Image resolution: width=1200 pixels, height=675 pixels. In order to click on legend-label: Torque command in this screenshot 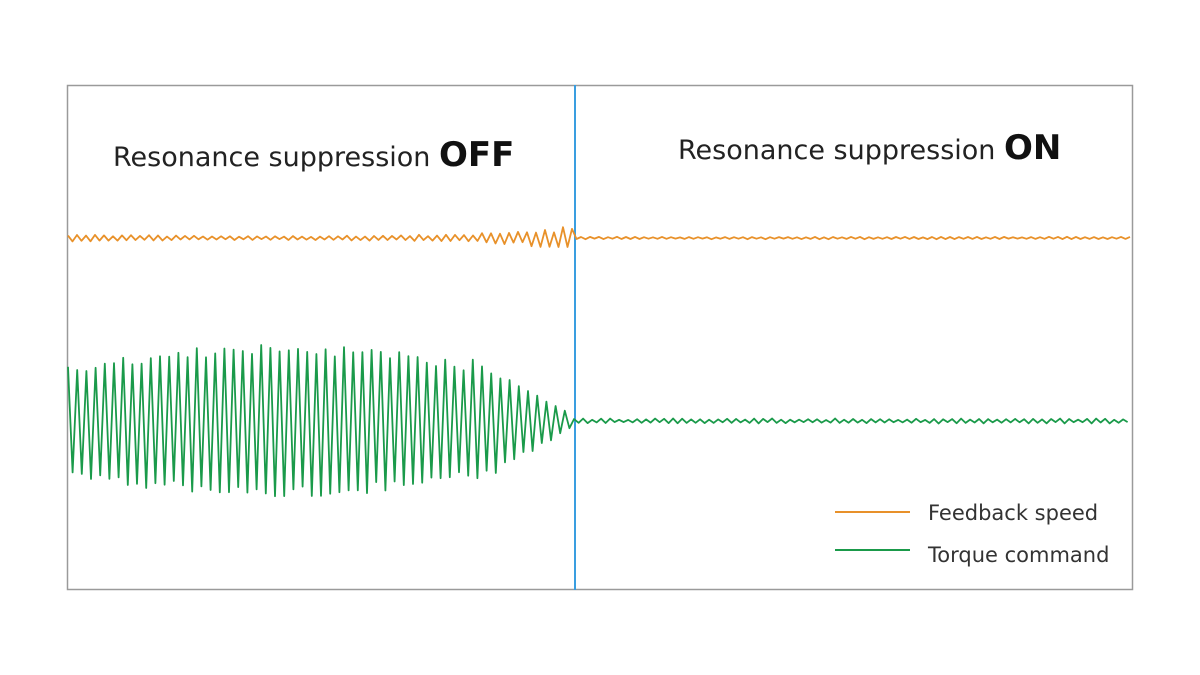, I will do `click(1018, 555)`.